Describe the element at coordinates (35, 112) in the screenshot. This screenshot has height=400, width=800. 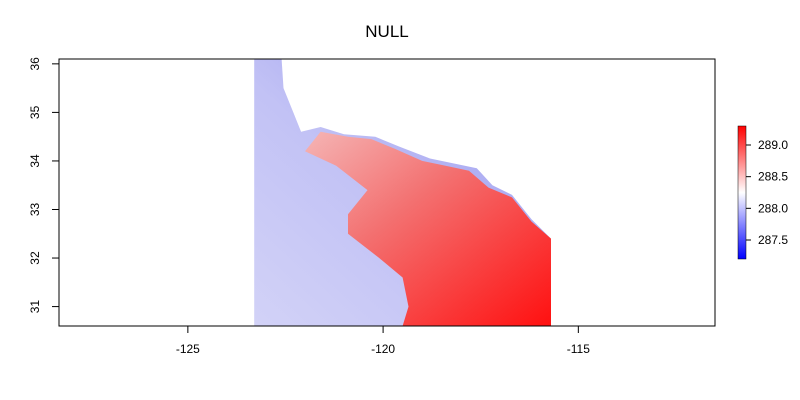
I see `y-tick-label: 35` at that location.